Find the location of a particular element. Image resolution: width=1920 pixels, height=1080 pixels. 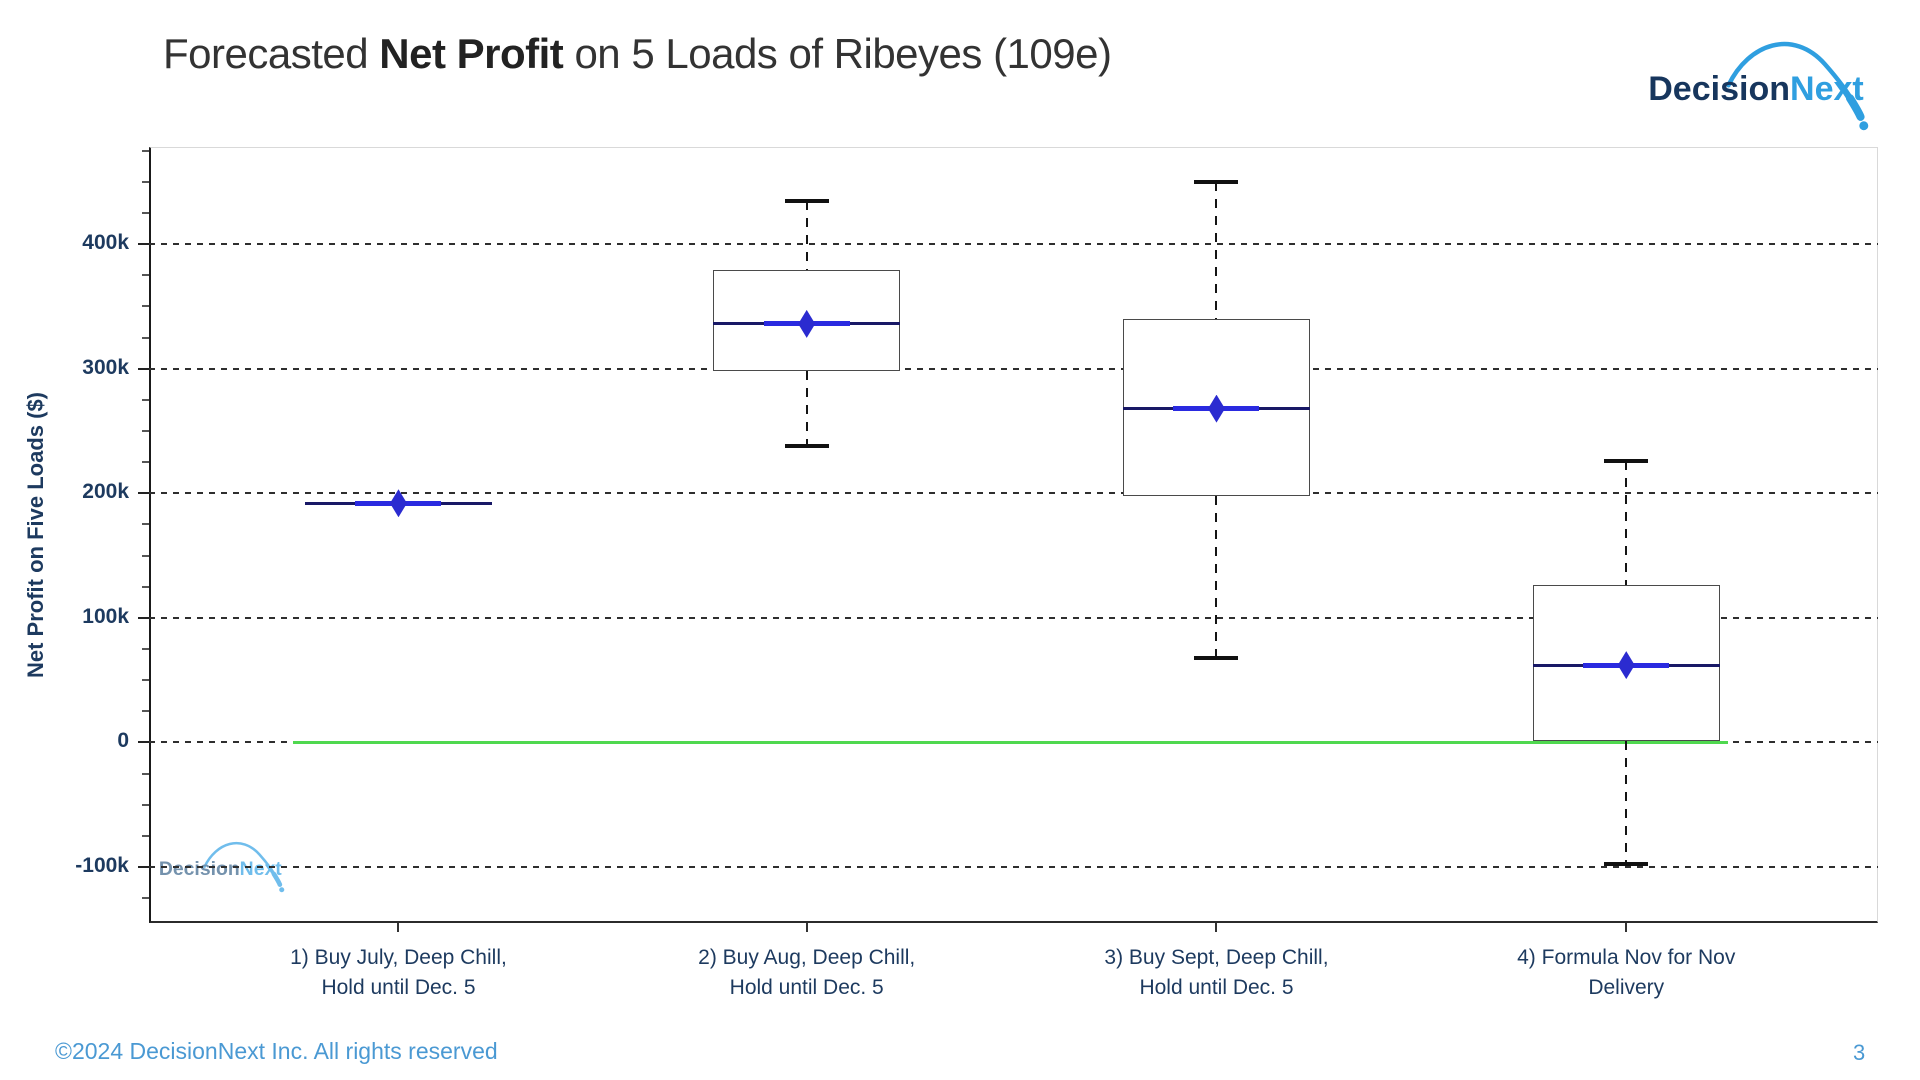

watermark-word-decision: Decision is located at coordinates (199, 869).